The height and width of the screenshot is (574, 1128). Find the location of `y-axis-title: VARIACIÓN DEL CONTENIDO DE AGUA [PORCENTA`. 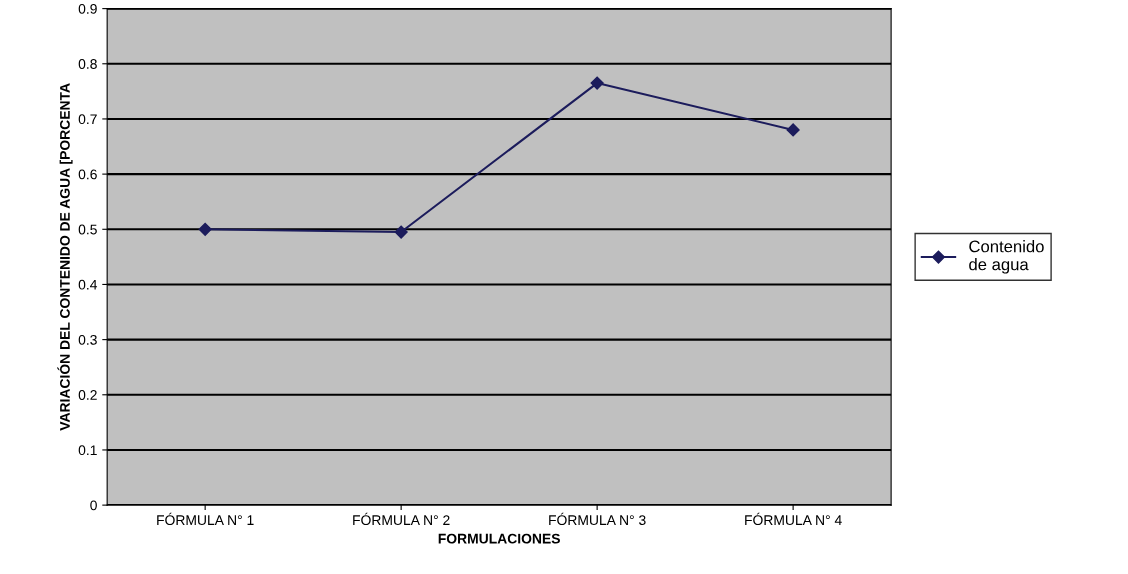

y-axis-title: VARIACIÓN DEL CONTENIDO DE AGUA [PORCENTA is located at coordinates (65, 257).